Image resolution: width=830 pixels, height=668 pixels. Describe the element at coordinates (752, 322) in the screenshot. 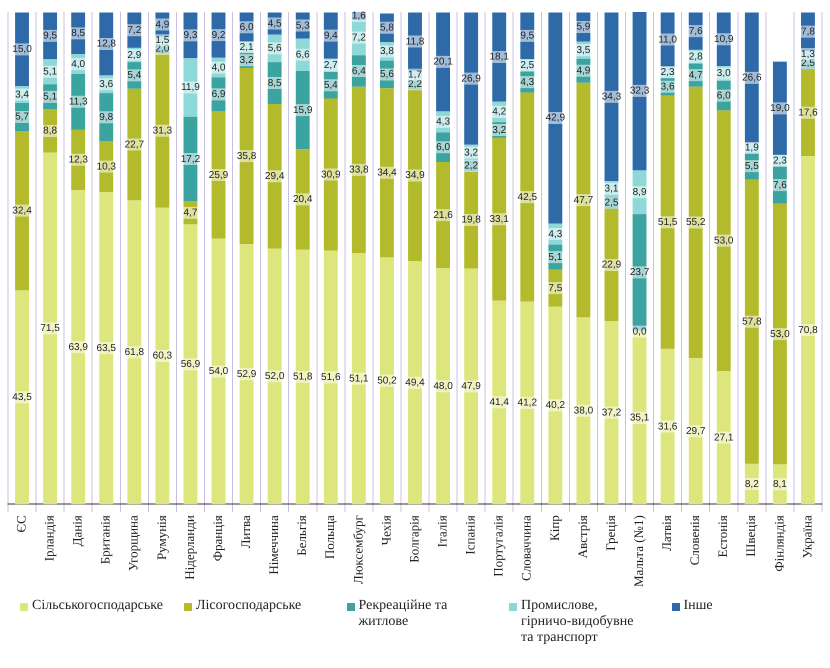

I see `data-label: 57,8` at that location.